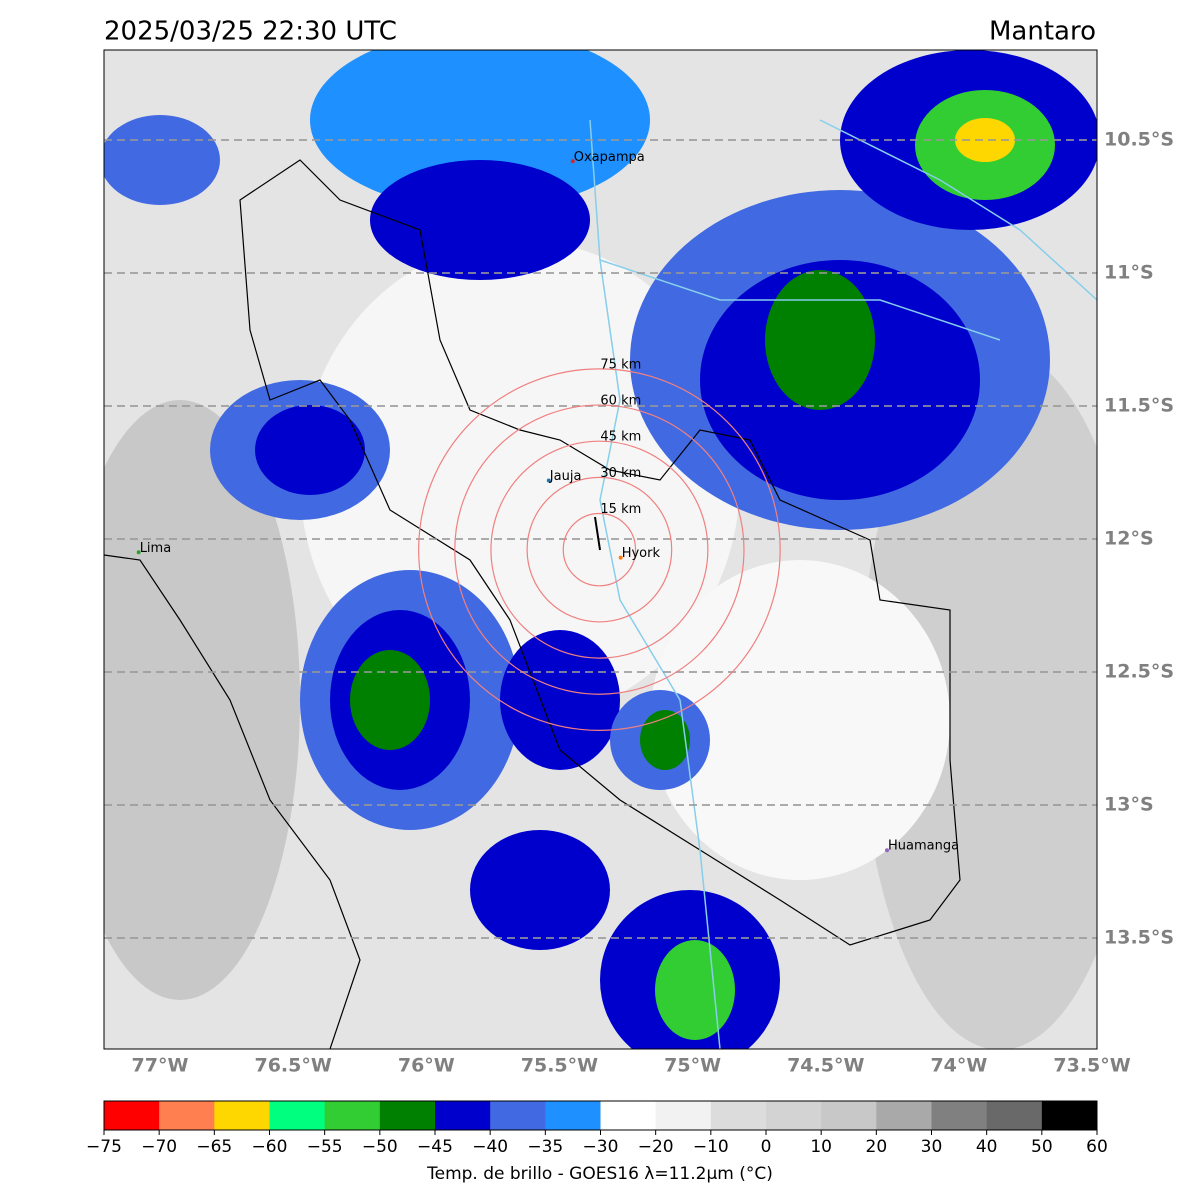  I want to click on colorbar-tick-label: −30, so click(601, 1147).